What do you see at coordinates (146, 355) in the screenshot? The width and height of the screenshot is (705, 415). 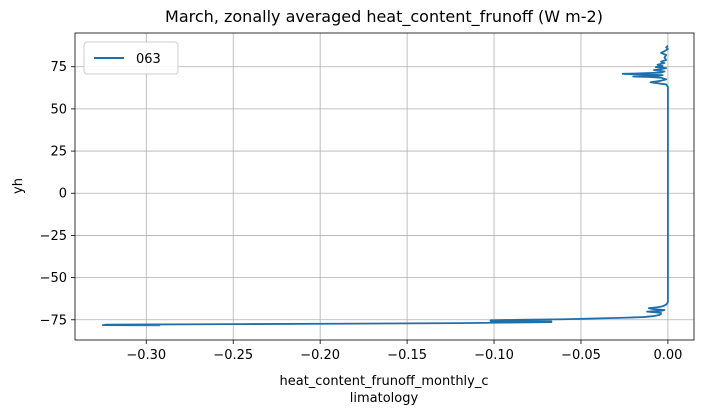 I see `x-tick-label: −0.30` at bounding box center [146, 355].